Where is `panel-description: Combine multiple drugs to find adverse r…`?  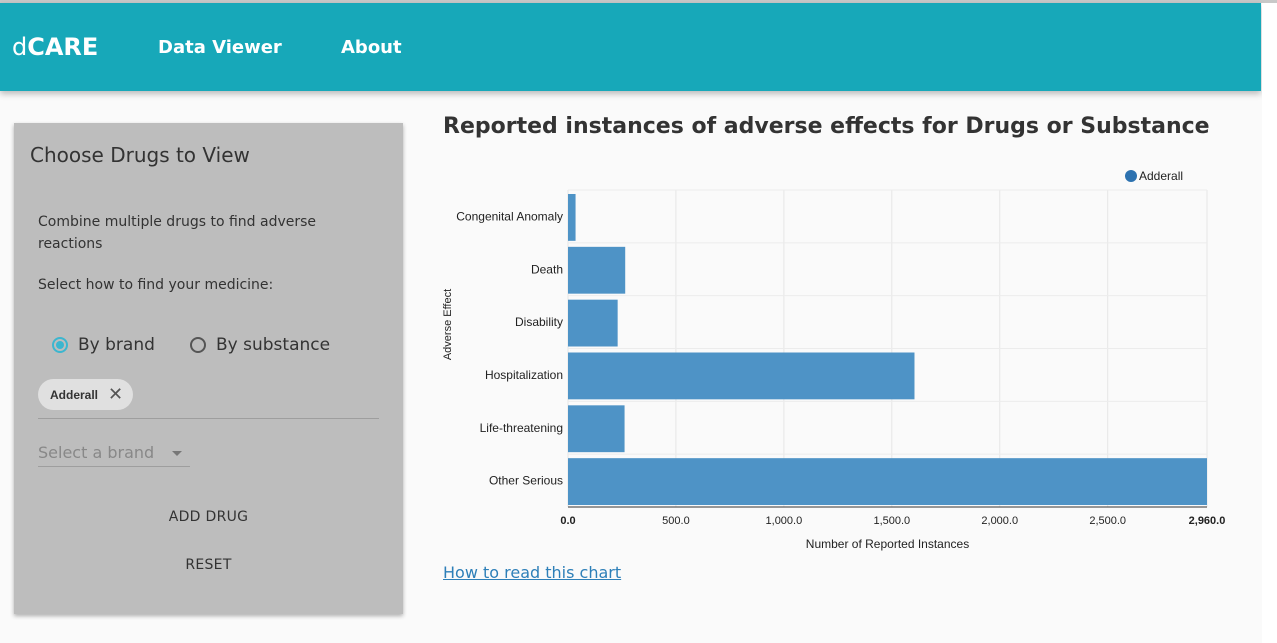
panel-description: Combine multiple drugs to find adverse r… is located at coordinates (177, 233).